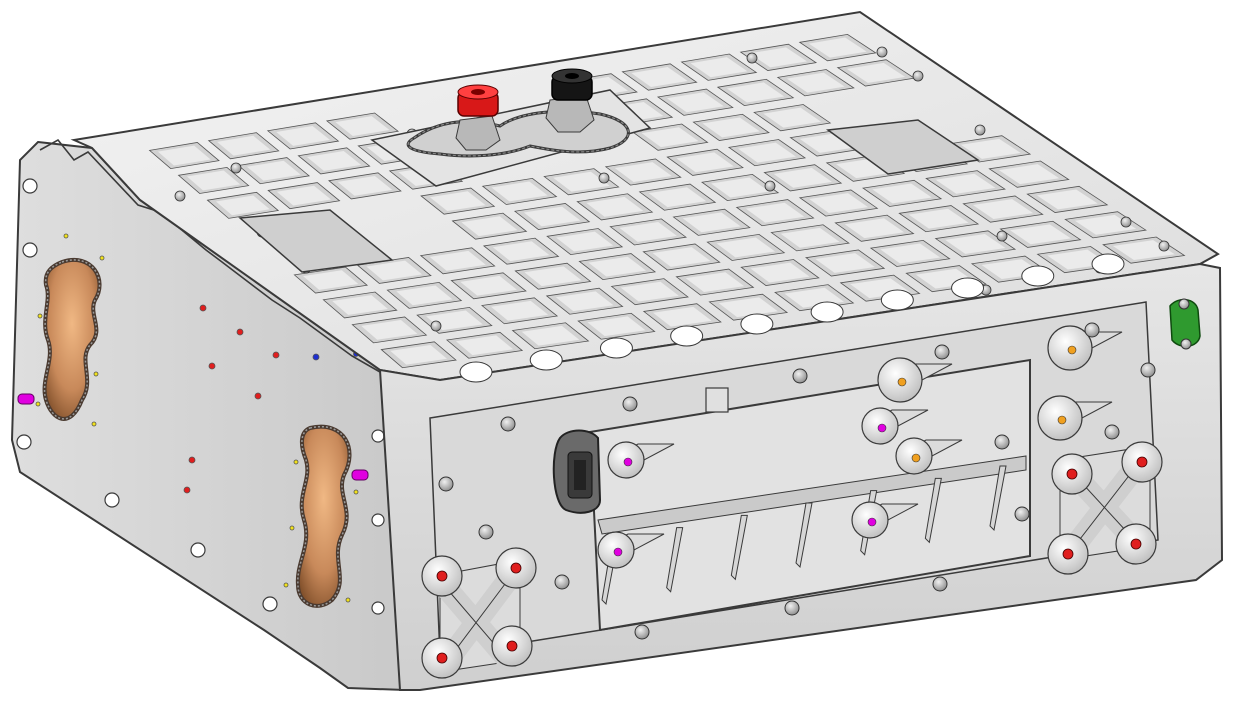  I want to click on positive-terminal, so click(478, 117).